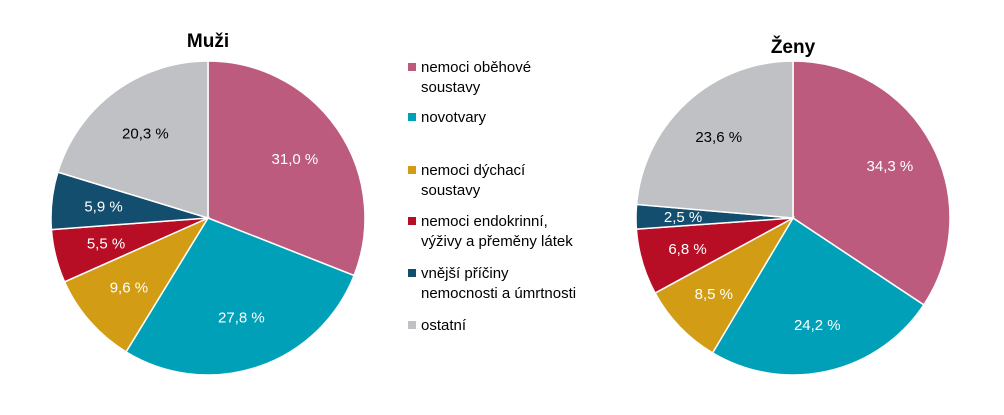 This screenshot has height=415, width=1004. What do you see at coordinates (683, 217) in the screenshot?
I see `data-label-zeny-4: 2,5 %` at bounding box center [683, 217].